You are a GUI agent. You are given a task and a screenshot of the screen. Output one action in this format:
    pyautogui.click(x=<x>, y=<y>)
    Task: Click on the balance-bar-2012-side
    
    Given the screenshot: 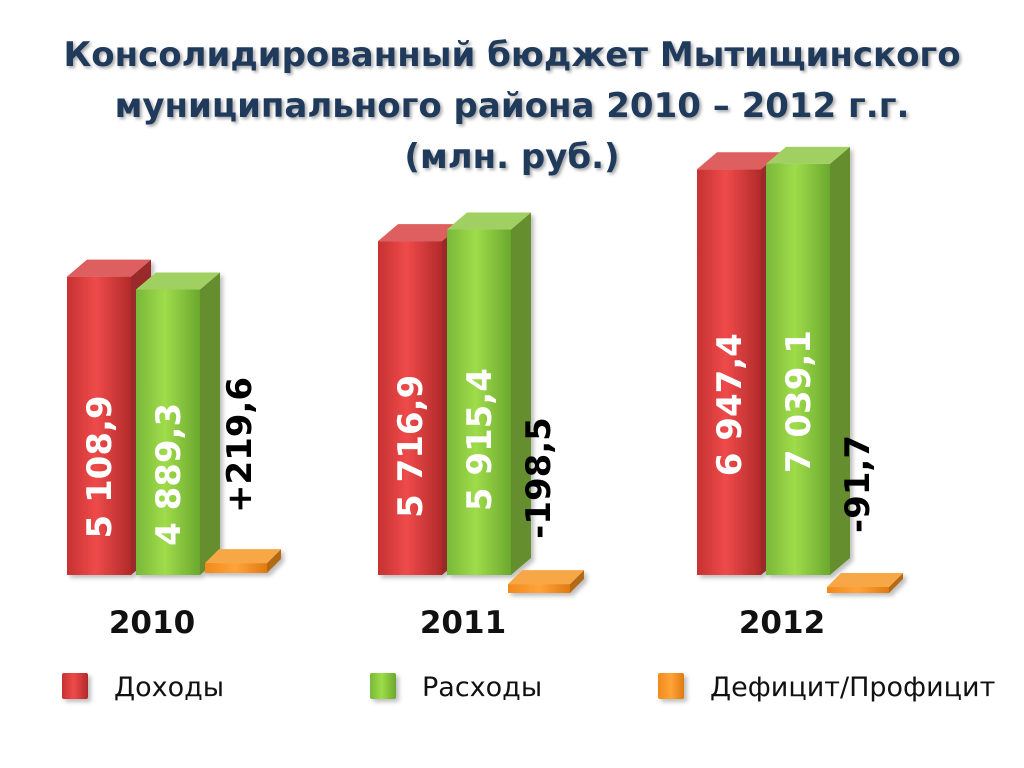 What is the action you would take?
    pyautogui.click(x=896, y=583)
    